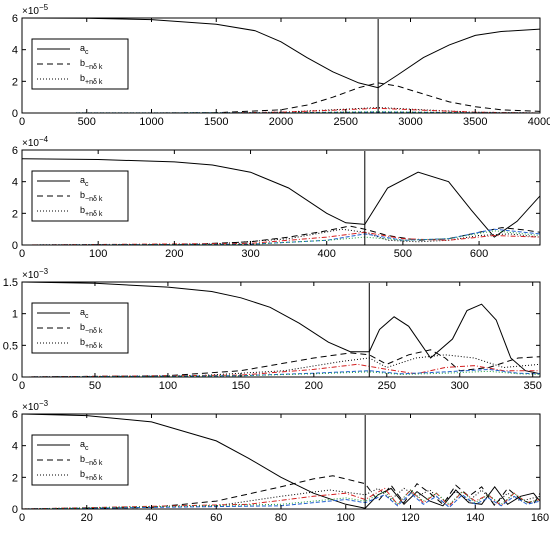 The width and height of the screenshot is (550, 535). I want to click on x-tick-label: 20, so click(87, 518).